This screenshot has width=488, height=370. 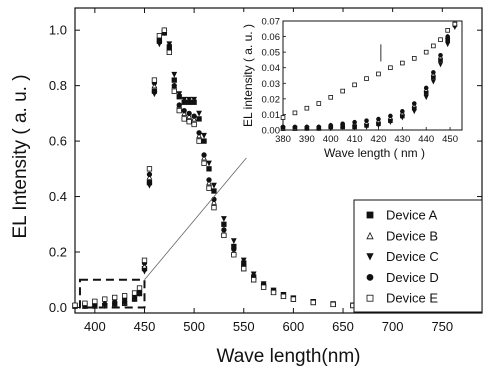 I want to click on inset-y-tick-label: 0.07, so click(x=271, y=22).